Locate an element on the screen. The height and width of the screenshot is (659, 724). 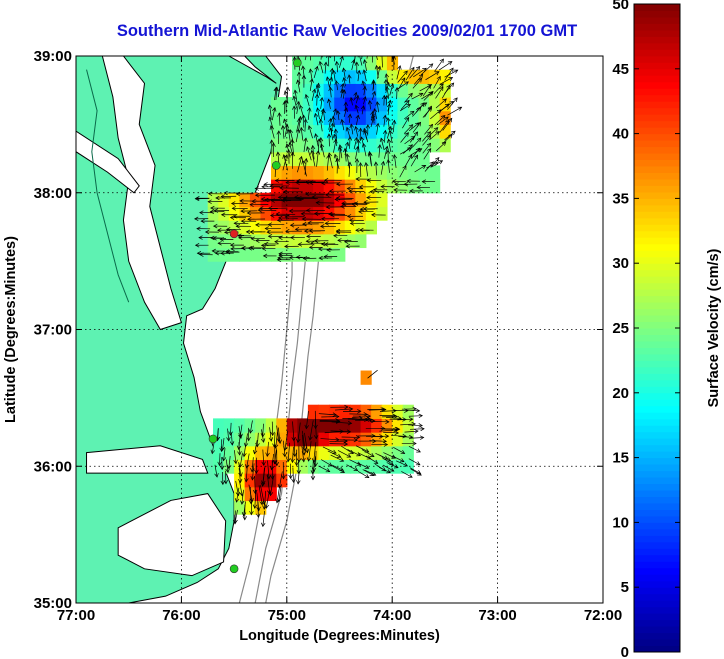
land-contour is located at coordinates (108, 186).